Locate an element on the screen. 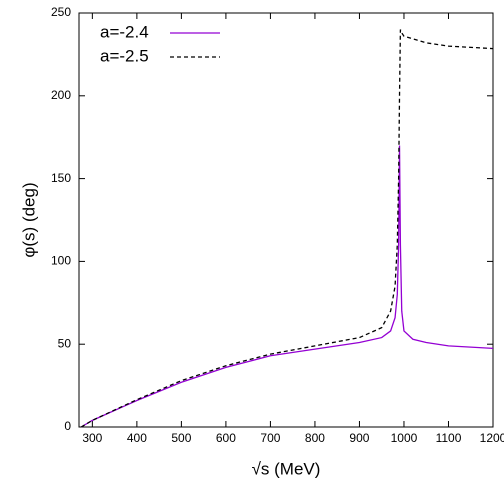 The image size is (504, 487). x-tick-label: 1100 is located at coordinates (449, 438).